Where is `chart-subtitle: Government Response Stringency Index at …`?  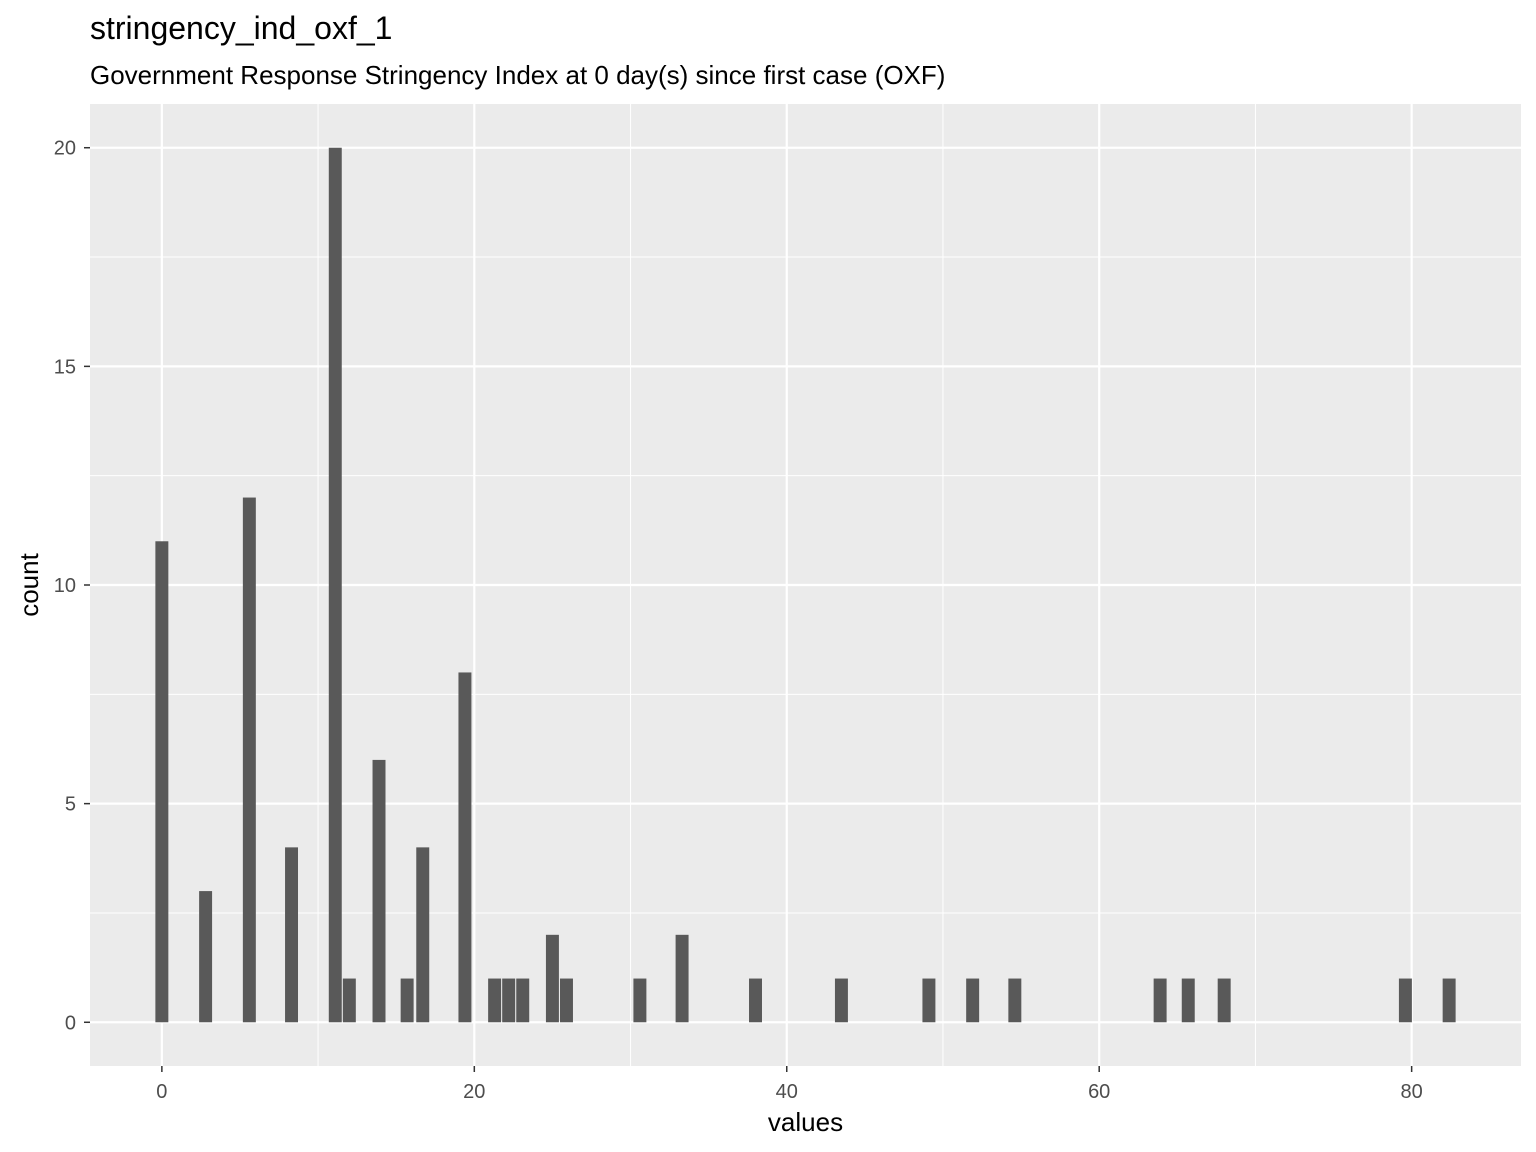 chart-subtitle: Government Response Stringency Index at … is located at coordinates (518, 75).